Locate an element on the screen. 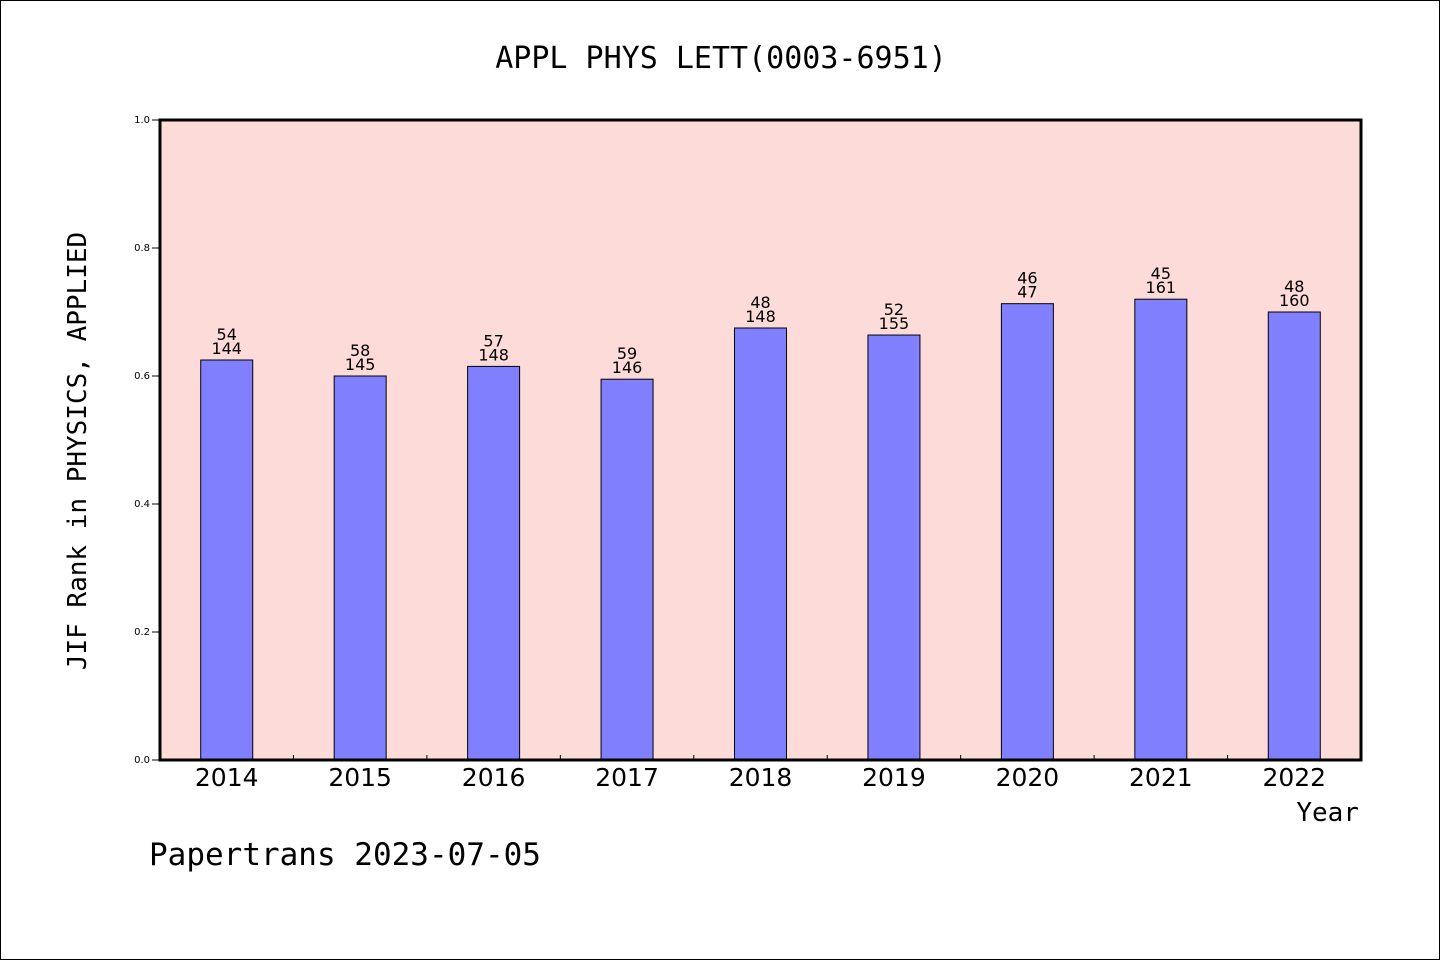 This screenshot has height=960, width=1440. data-label-top-2020: 46 is located at coordinates (1027, 278).